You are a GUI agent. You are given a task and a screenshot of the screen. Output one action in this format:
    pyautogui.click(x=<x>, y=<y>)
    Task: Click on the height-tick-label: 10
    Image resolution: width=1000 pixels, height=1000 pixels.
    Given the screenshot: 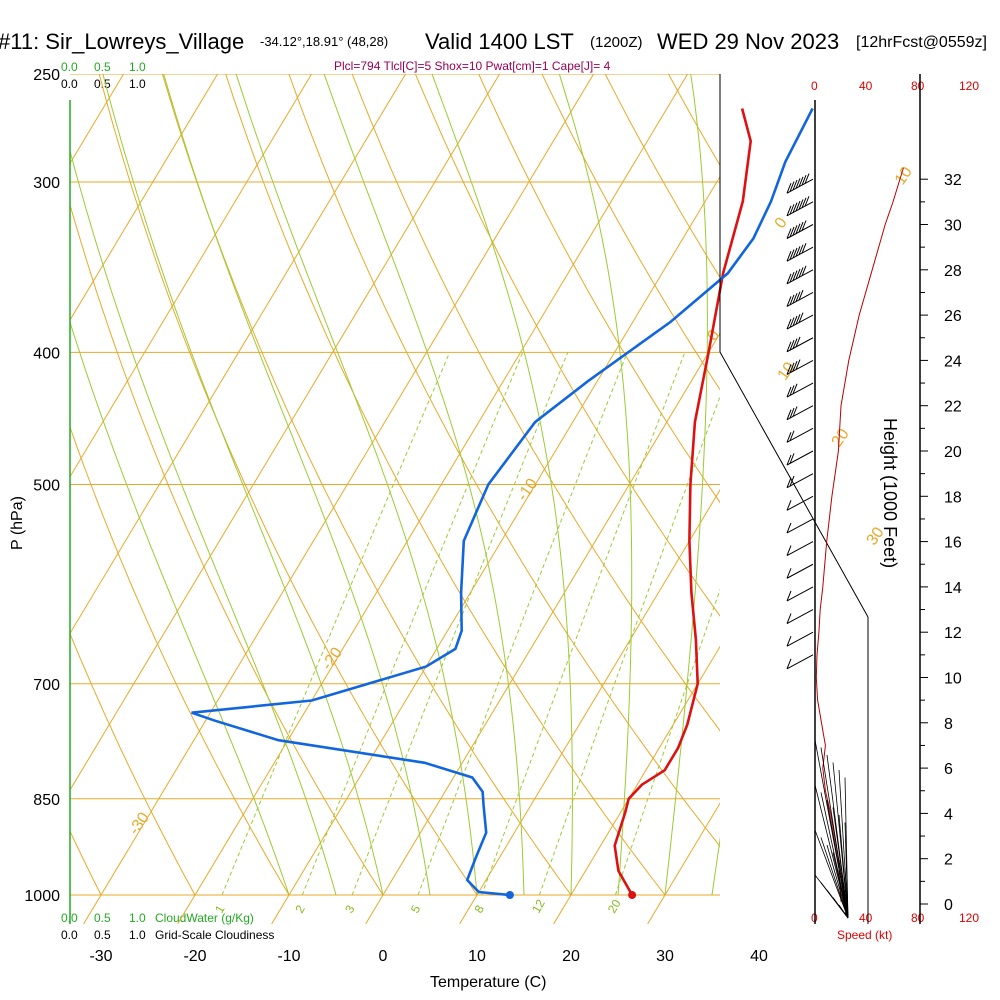 What is the action you would take?
    pyautogui.click(x=953, y=679)
    